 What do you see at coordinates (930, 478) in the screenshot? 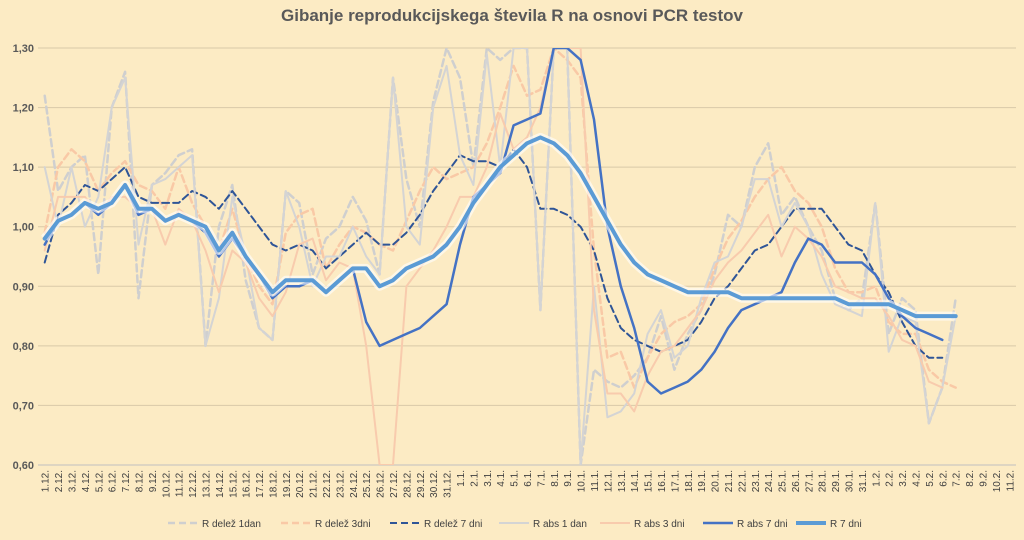
I see `x-tick-label: 5.2.` at bounding box center [930, 478].